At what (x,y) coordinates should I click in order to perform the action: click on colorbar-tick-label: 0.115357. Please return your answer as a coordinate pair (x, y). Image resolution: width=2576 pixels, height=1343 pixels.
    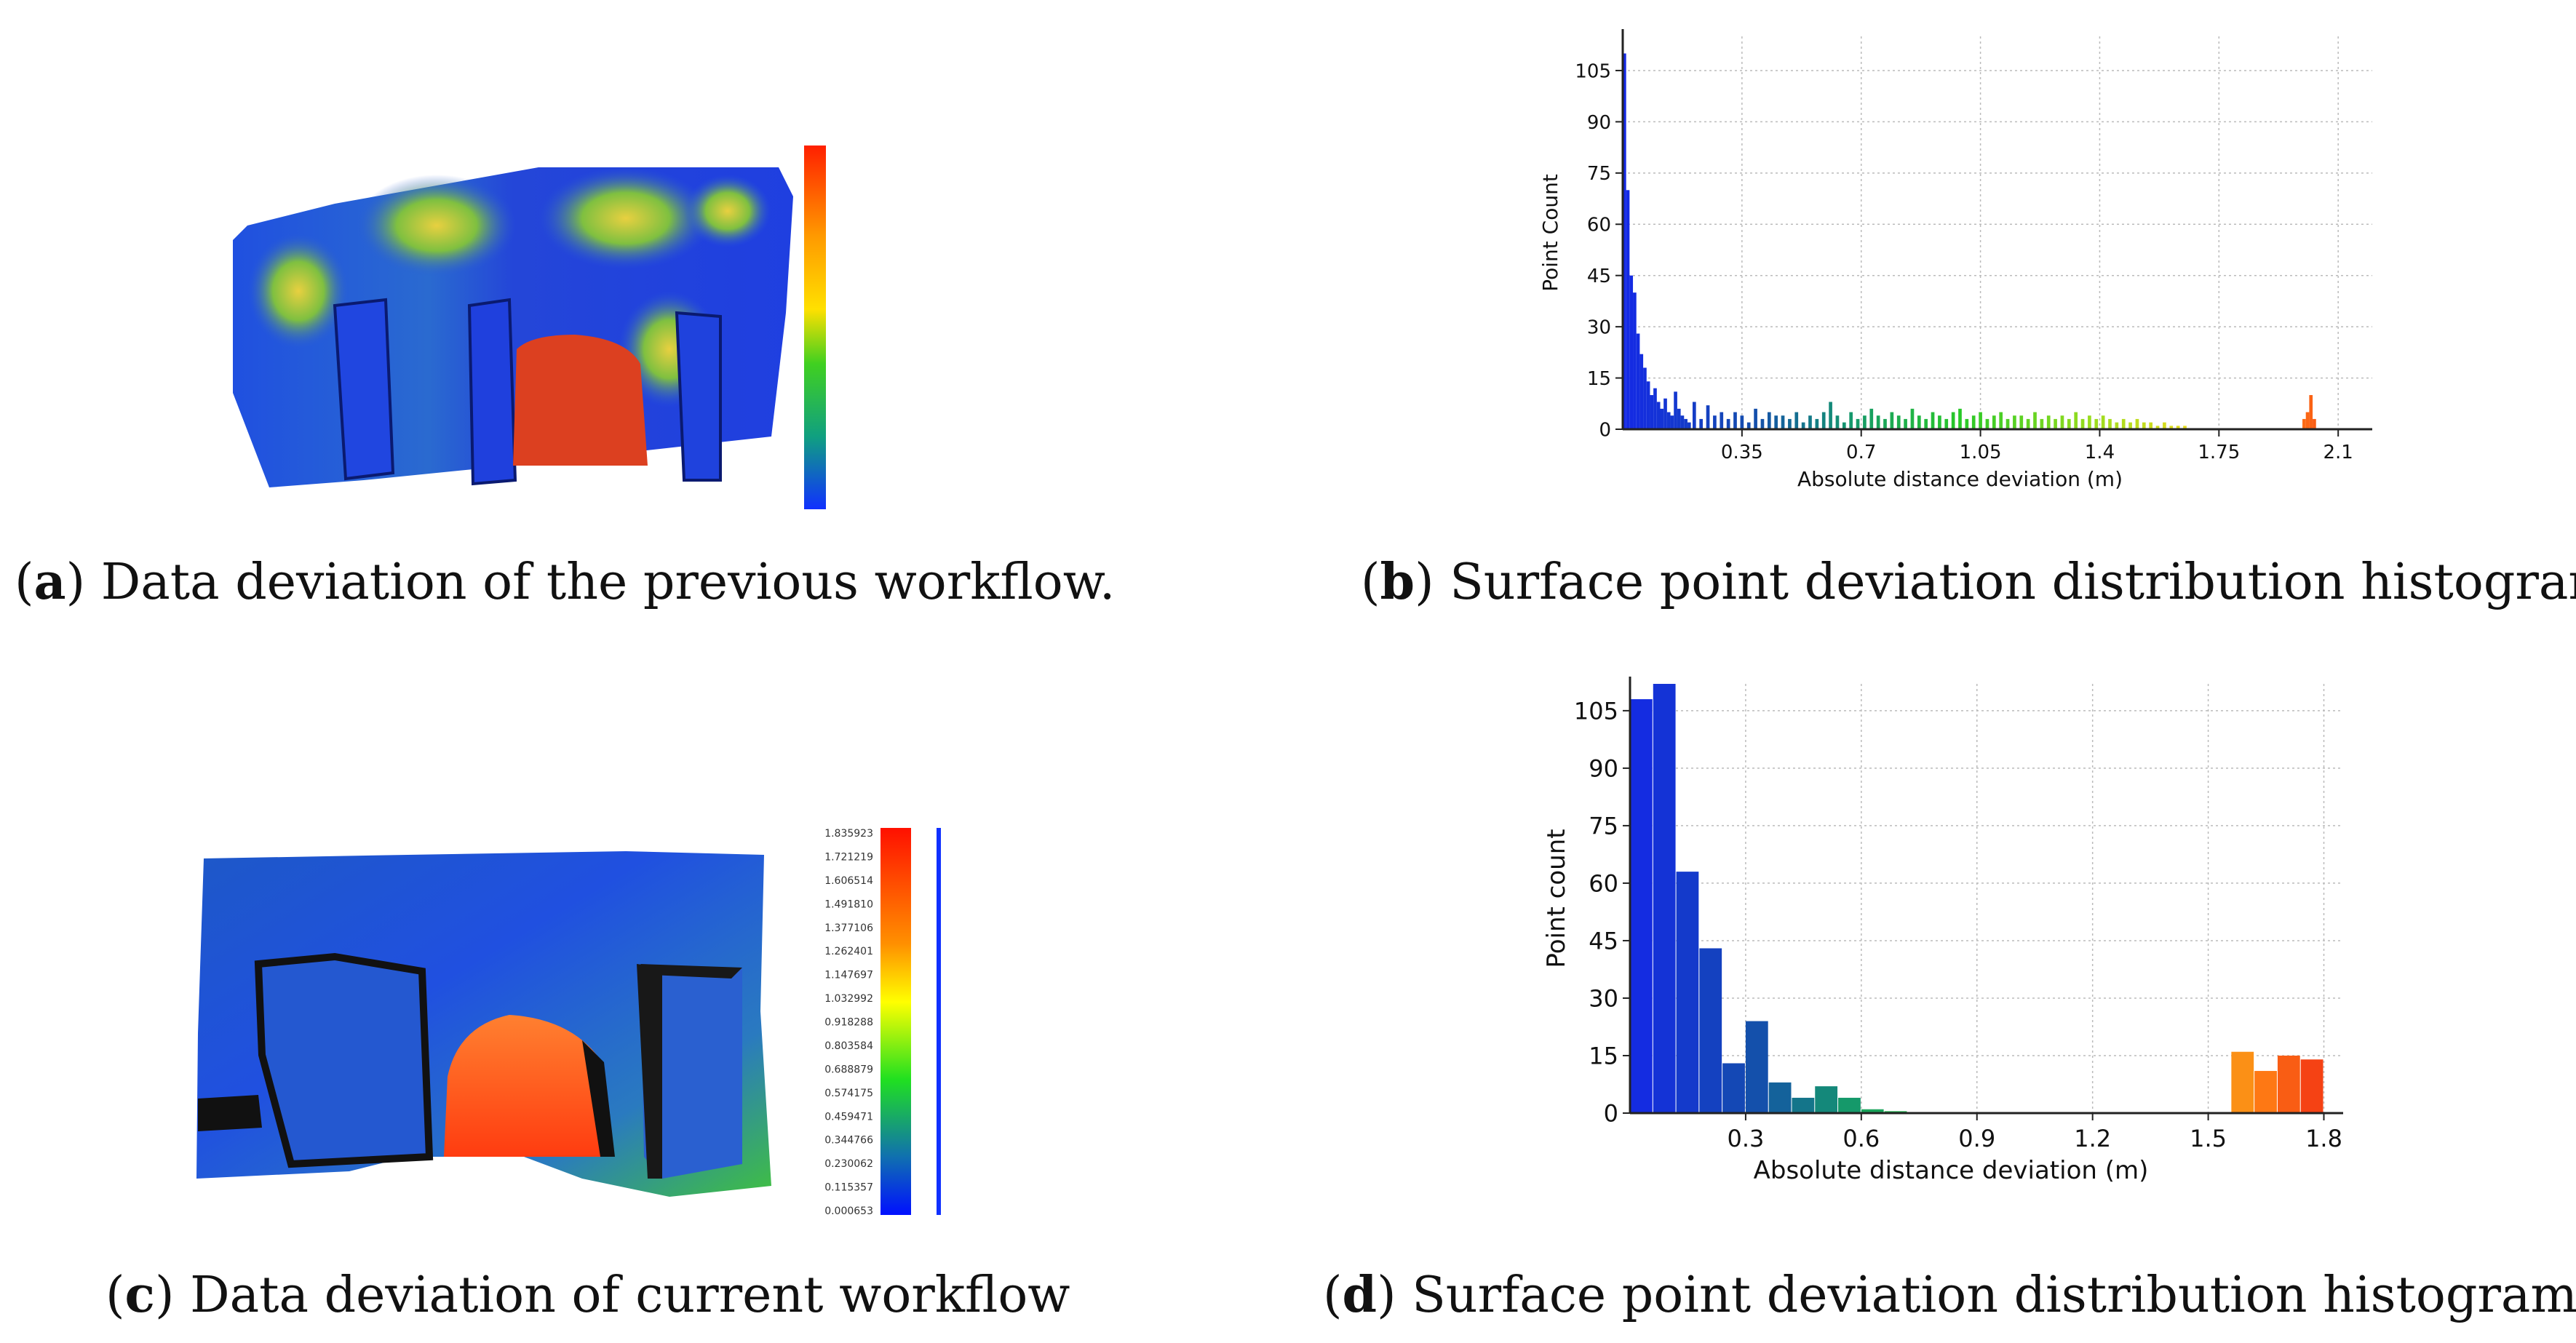
    Looking at the image, I should click on (848, 1188).